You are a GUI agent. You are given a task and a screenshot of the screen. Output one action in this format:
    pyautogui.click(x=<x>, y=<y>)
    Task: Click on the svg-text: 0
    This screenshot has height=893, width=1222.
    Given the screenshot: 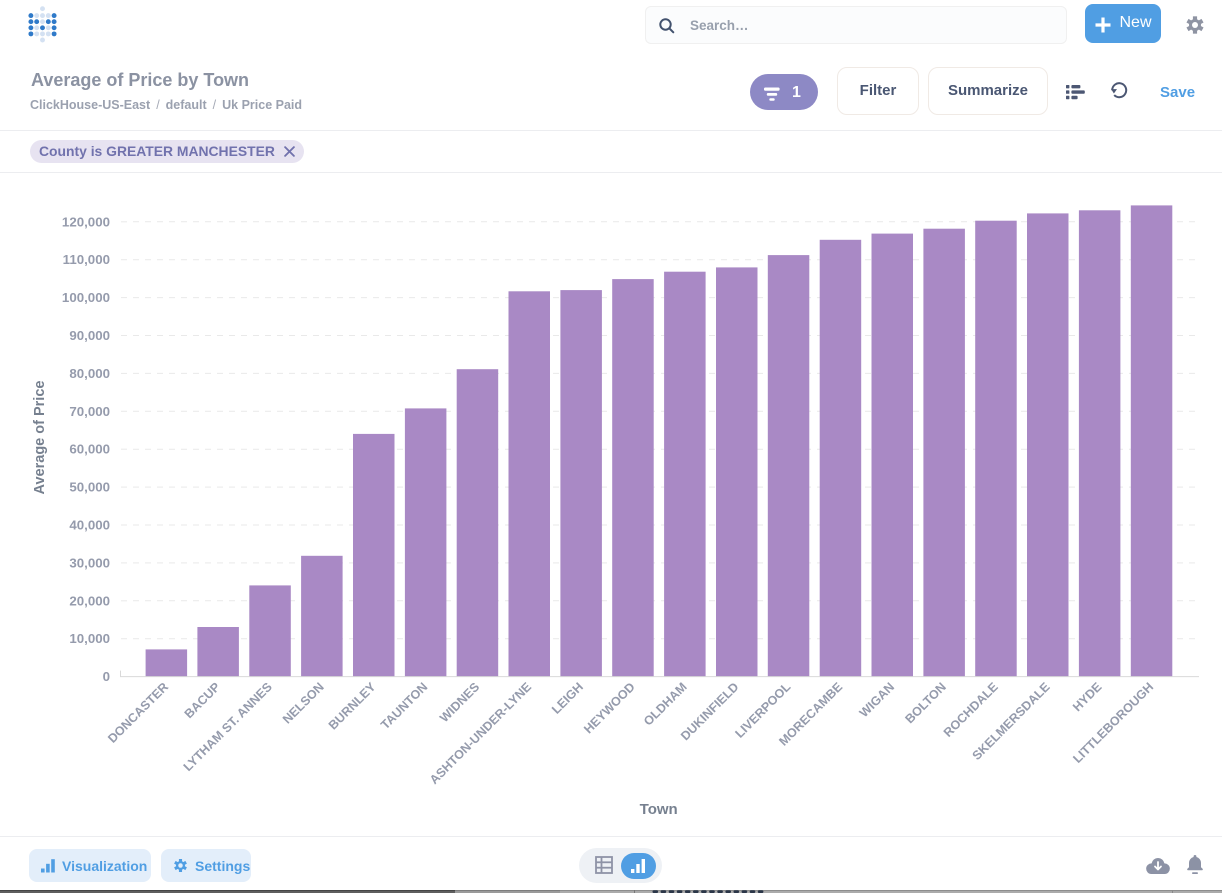 What is the action you would take?
    pyautogui.click(x=106, y=676)
    